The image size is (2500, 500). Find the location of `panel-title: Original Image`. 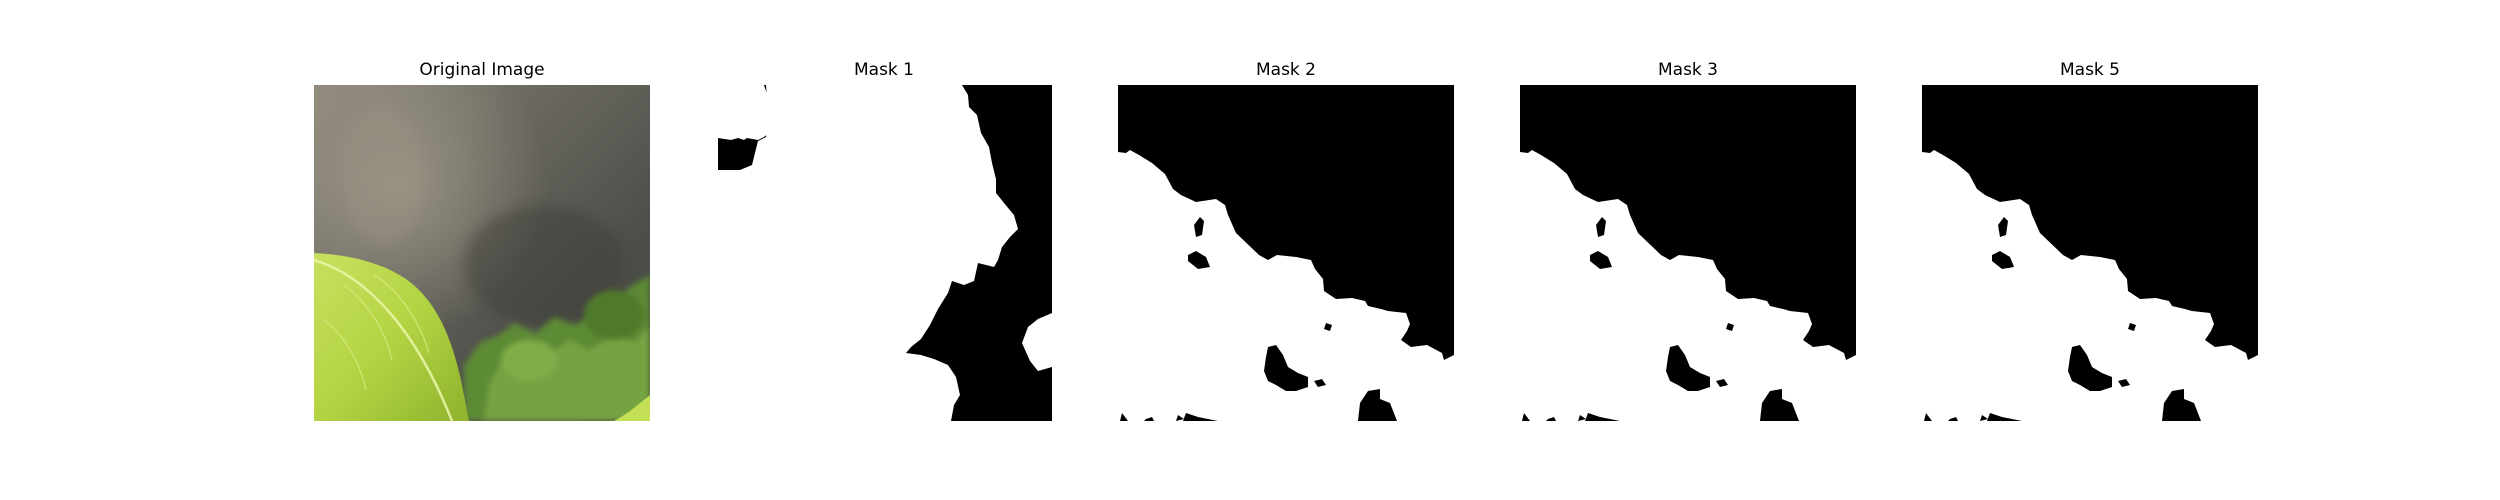

panel-title: Original Image is located at coordinates (482, 70).